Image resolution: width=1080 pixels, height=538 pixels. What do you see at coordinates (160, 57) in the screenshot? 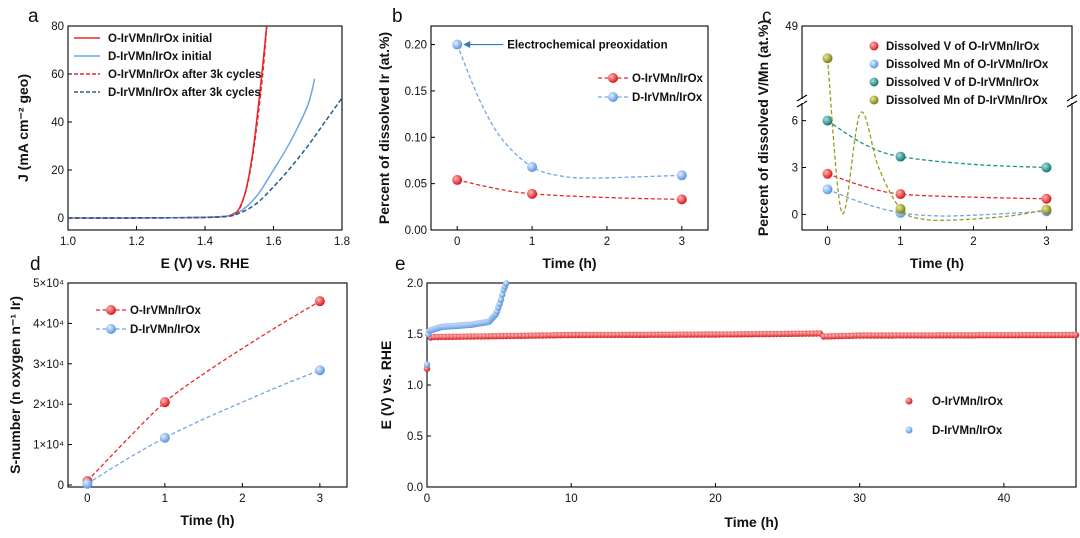
I see `legend-label: D-IrVMn/IrOx initial` at bounding box center [160, 57].